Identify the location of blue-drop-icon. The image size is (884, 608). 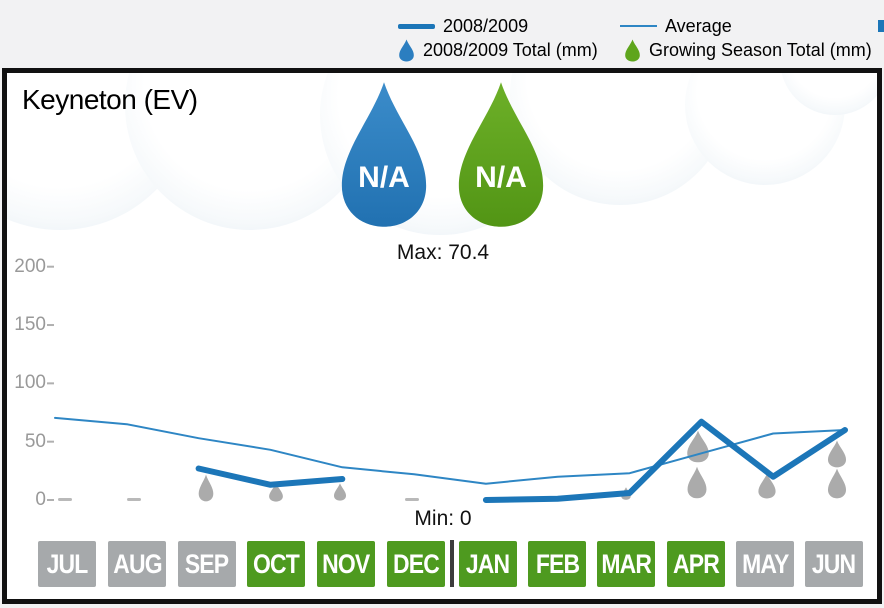
(406, 50).